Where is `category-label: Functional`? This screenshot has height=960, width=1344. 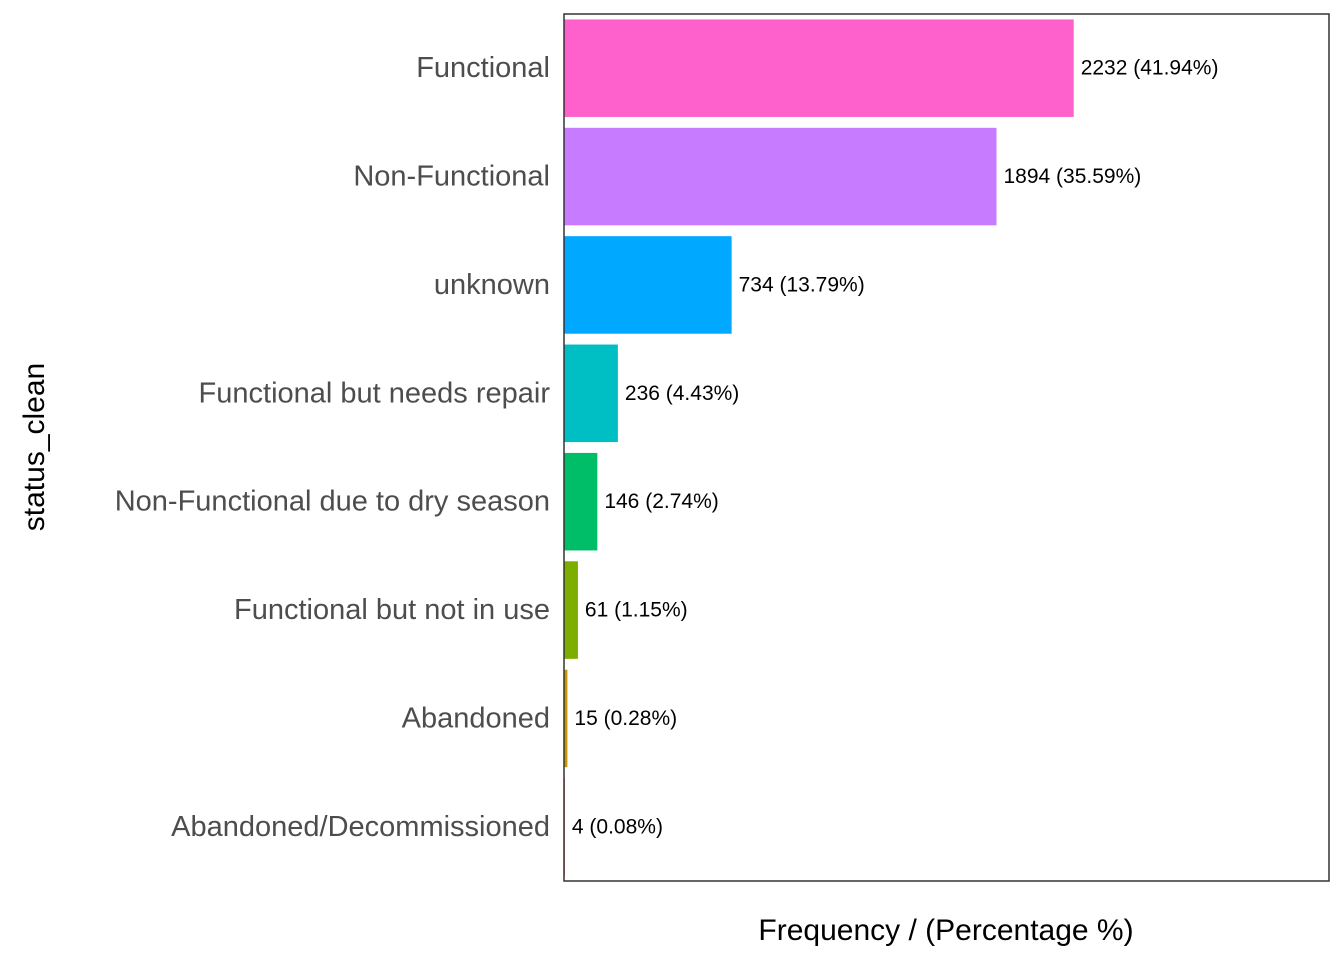
category-label: Functional is located at coordinates (483, 68).